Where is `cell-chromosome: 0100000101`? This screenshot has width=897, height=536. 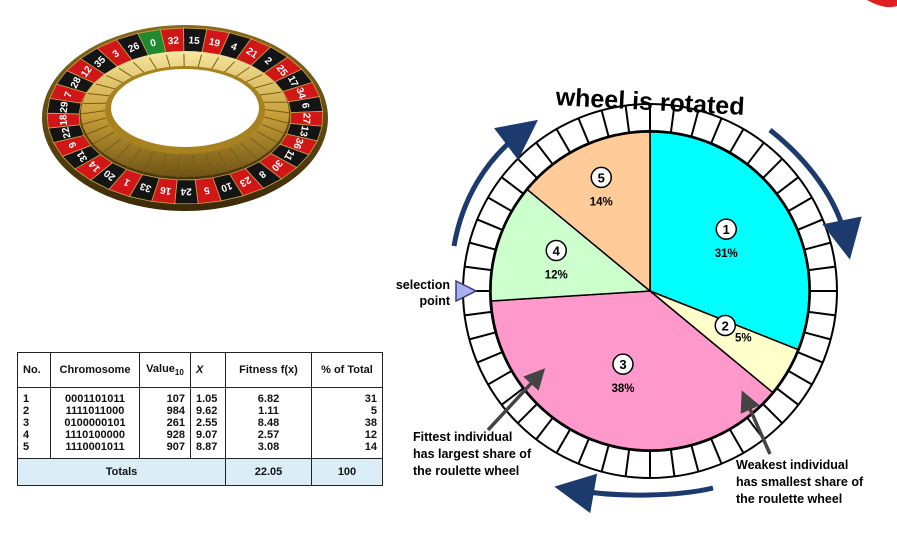
cell-chromosome: 0100000101 is located at coordinates (95, 423).